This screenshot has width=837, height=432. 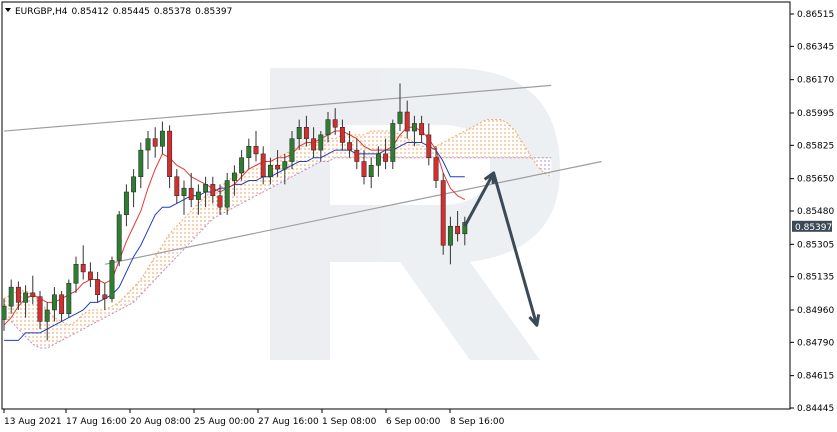 What do you see at coordinates (277, 108) in the screenshot?
I see `channel-upper-line` at bounding box center [277, 108].